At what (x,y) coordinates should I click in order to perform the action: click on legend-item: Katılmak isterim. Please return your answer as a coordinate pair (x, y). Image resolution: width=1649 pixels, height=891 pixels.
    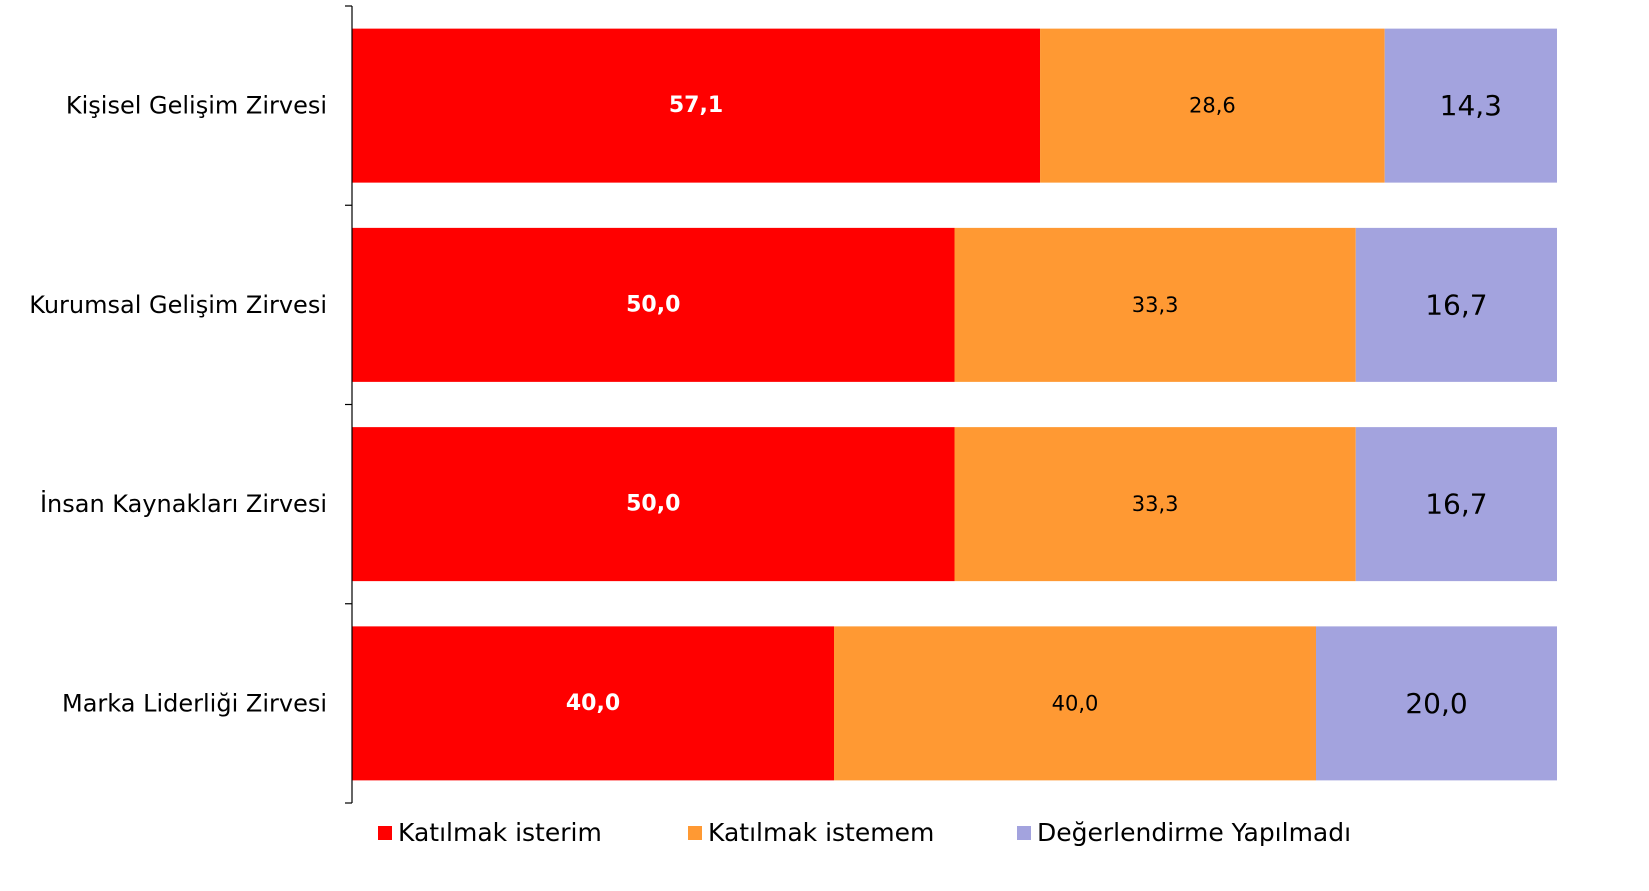
    Looking at the image, I should click on (490, 833).